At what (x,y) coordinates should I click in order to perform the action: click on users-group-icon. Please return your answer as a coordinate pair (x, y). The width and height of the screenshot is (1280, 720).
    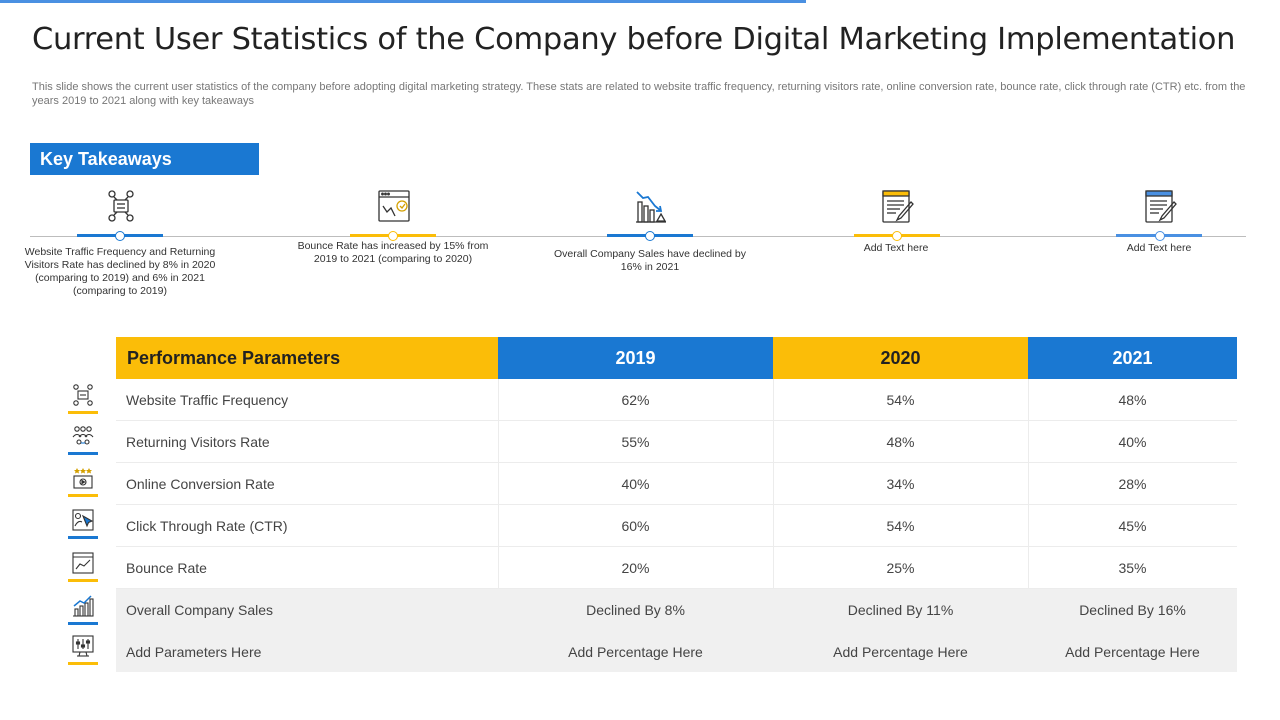
    Looking at the image, I should click on (83, 435).